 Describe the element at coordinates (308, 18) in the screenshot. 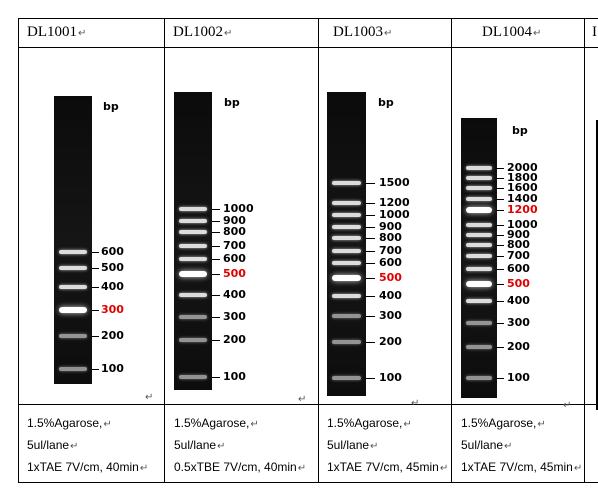

I see `table-top-border` at that location.